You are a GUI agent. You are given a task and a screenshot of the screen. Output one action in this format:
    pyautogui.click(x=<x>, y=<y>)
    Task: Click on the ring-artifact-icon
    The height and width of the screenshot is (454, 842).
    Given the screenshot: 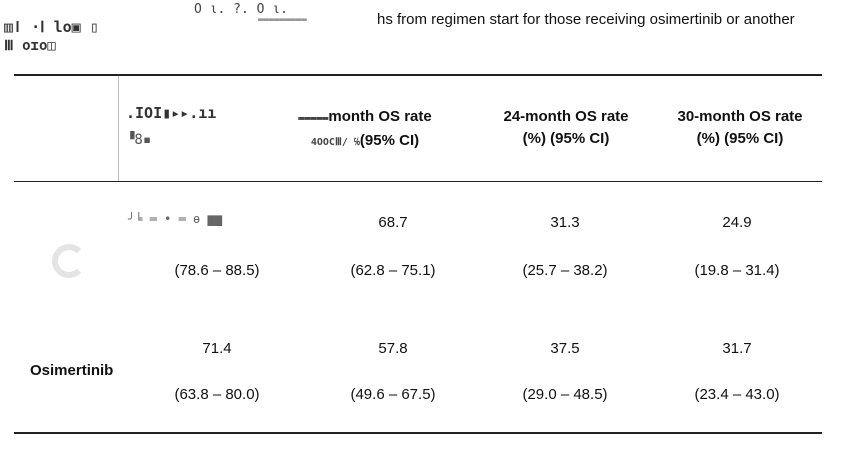 What is the action you would take?
    pyautogui.click(x=69, y=261)
    